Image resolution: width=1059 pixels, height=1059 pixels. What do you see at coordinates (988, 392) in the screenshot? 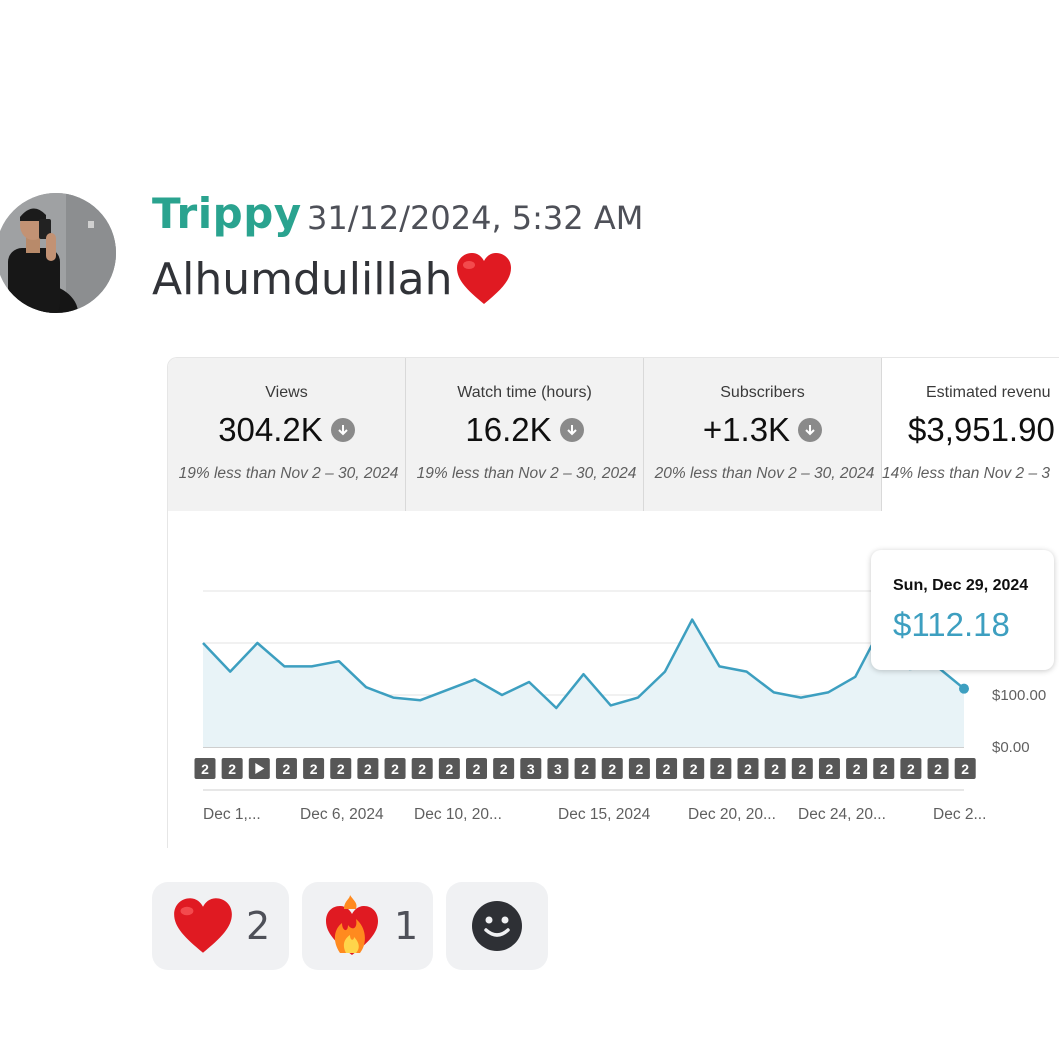
I see `metric-title: Estimated revenu` at bounding box center [988, 392].